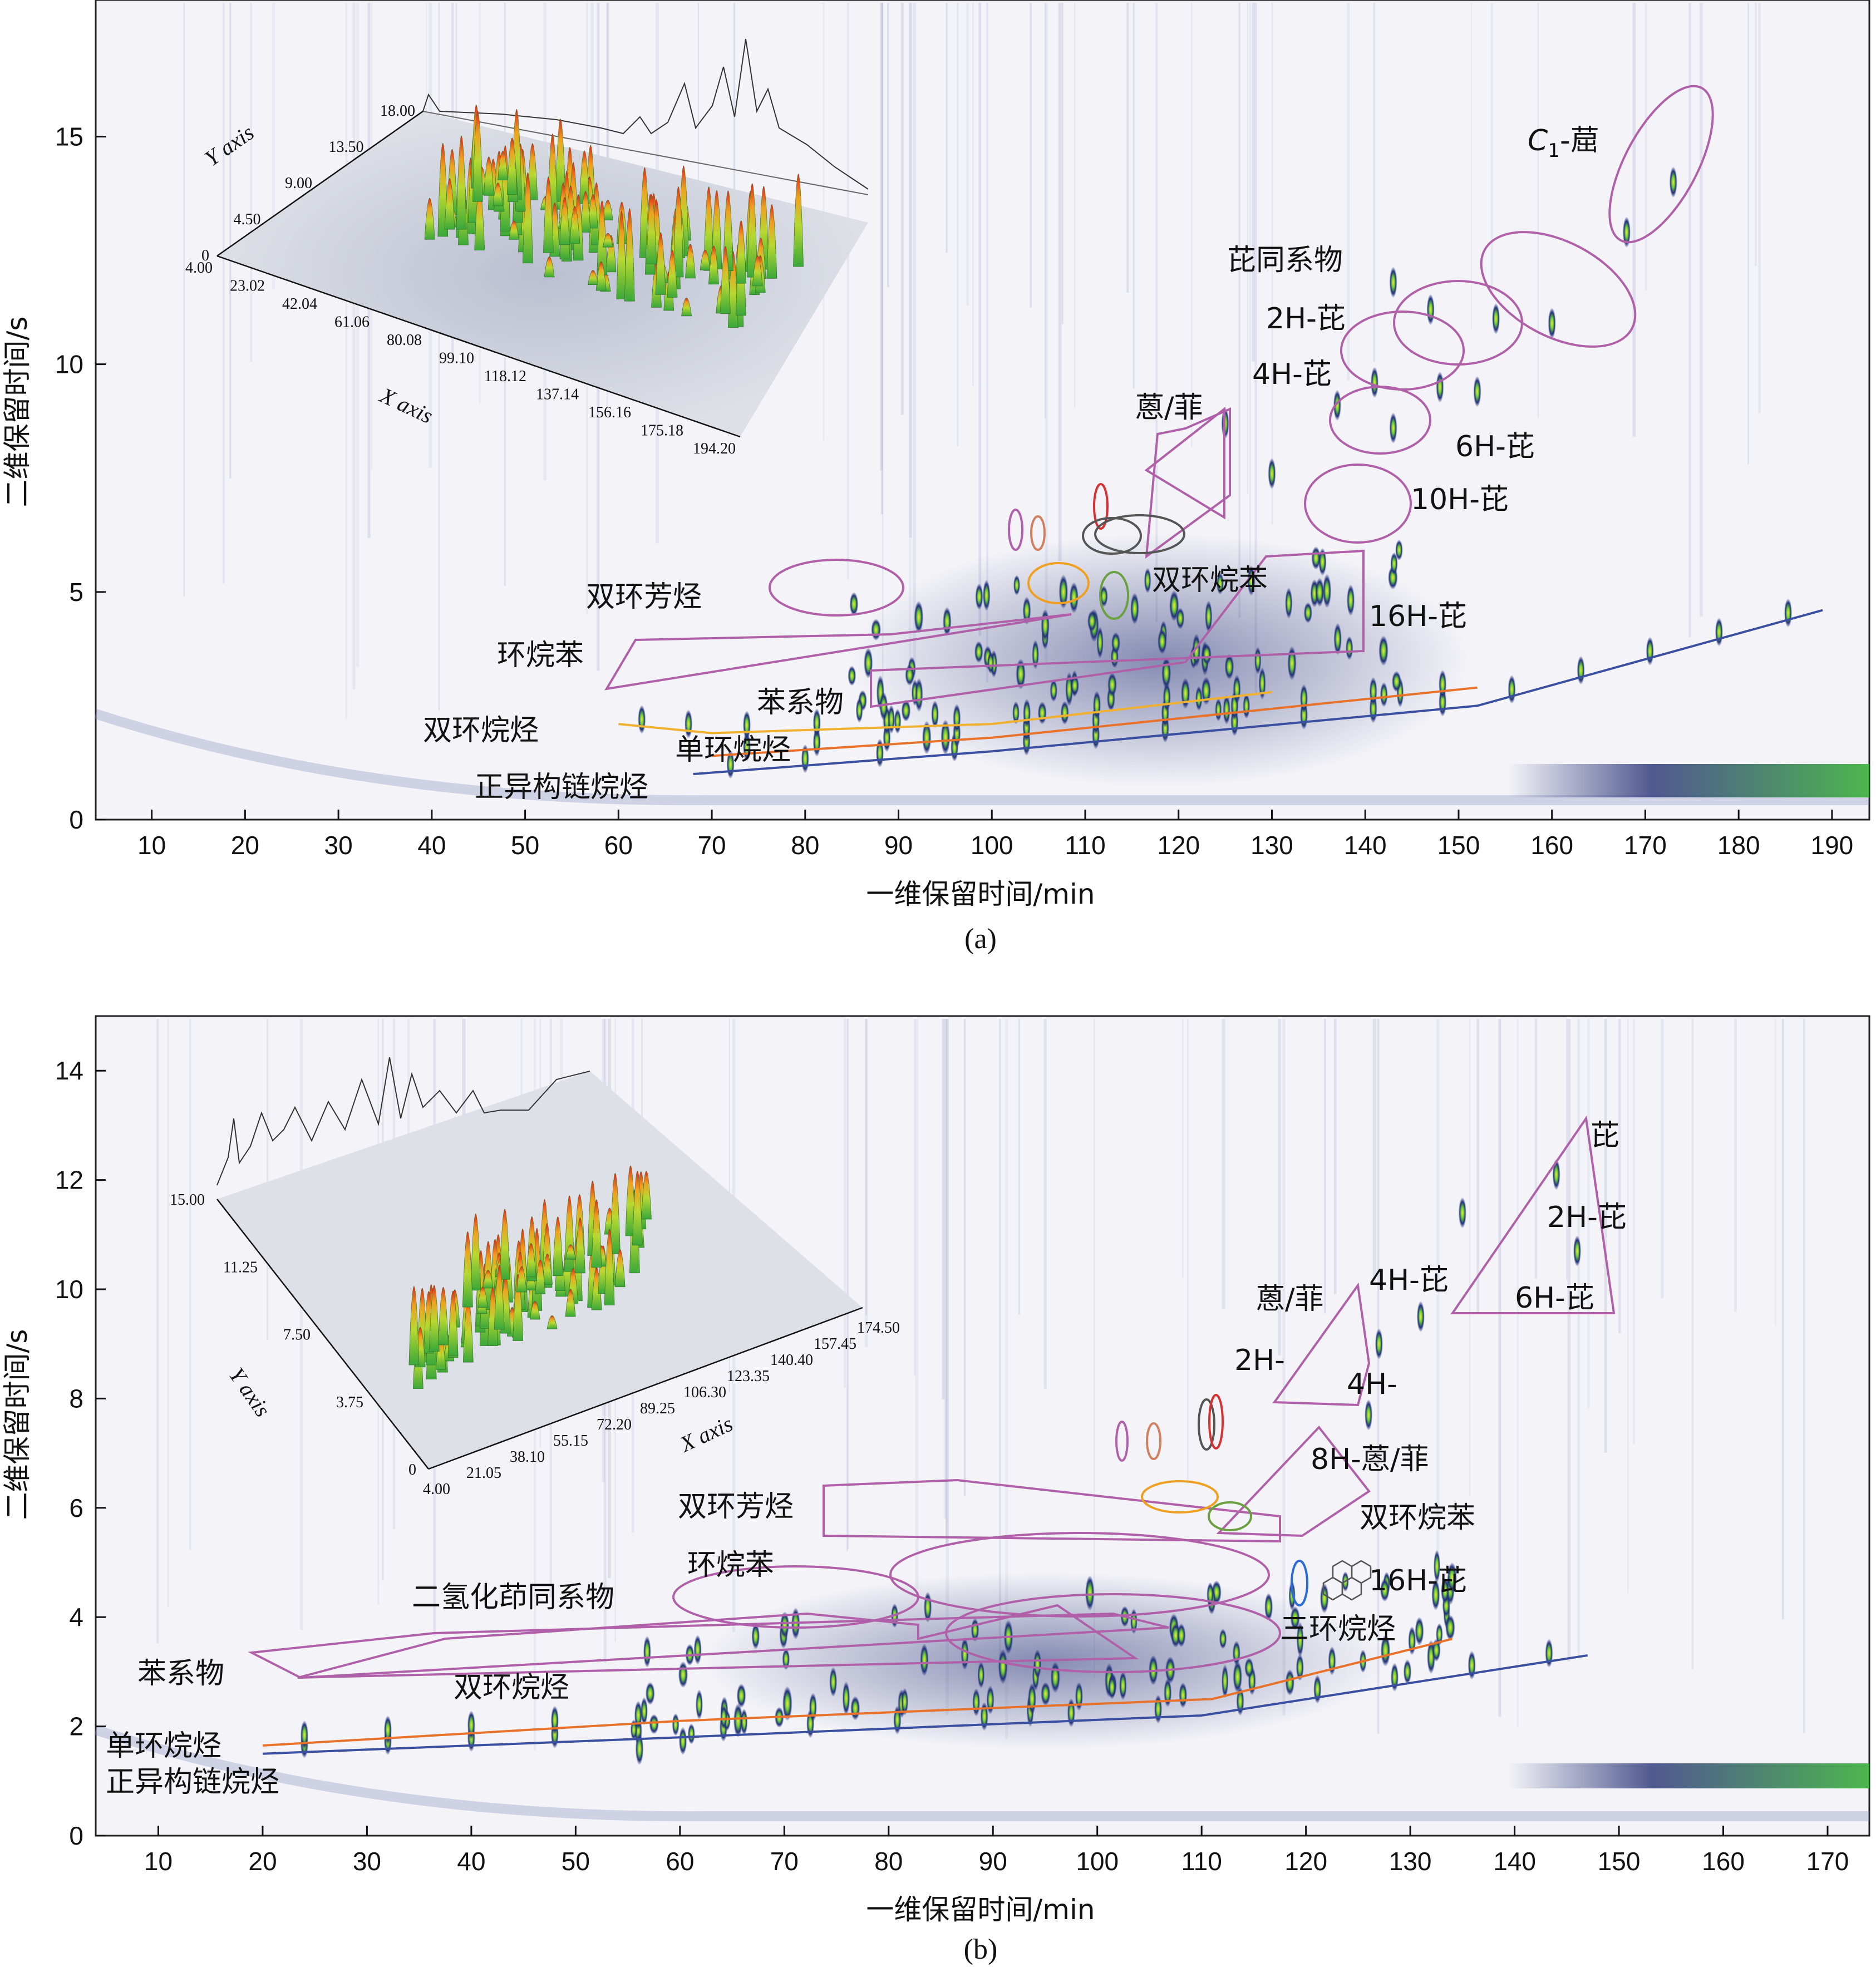  I want to click on label-bicycloalkanes: 双环烷烃, so click(511, 1688).